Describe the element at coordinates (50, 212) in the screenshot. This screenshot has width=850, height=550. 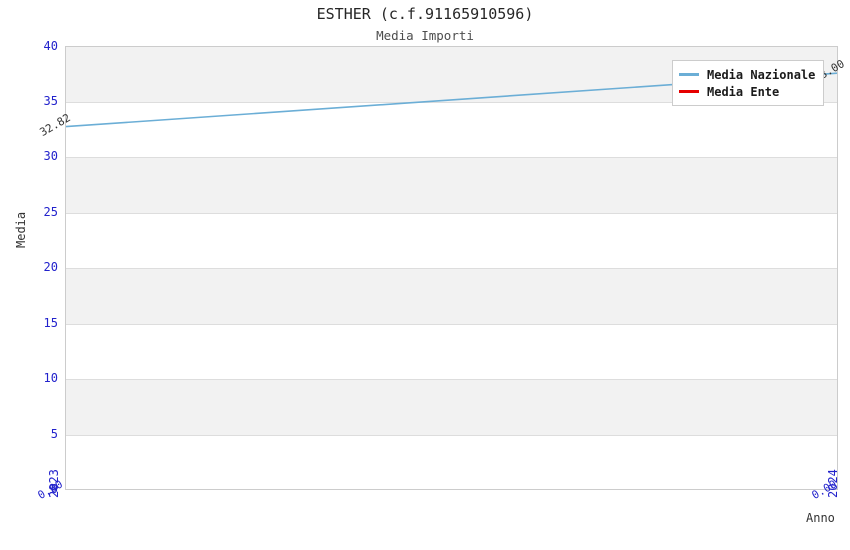
I see `y-tick-25: 25` at that location.